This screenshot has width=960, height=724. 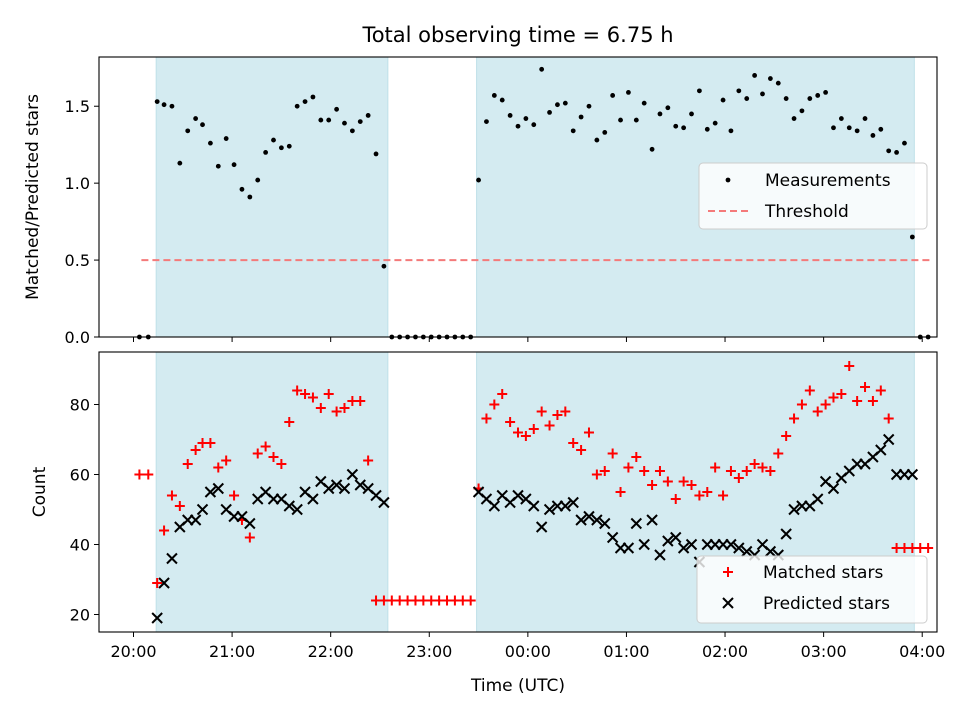 I want to click on legend: Matched stars Predicted stars, so click(x=812, y=589).